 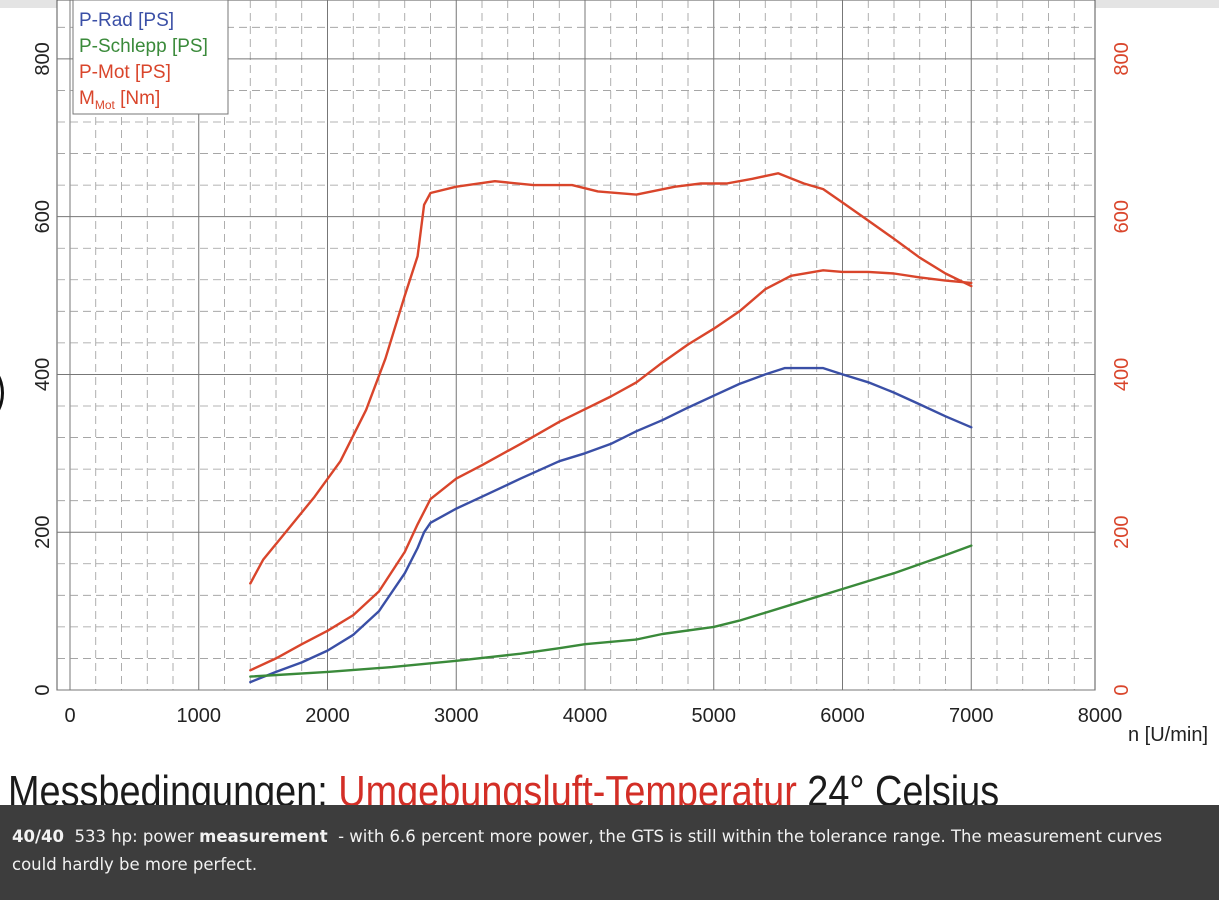 What do you see at coordinates (1122, 532) in the screenshot?
I see `y-tick-label-right: 200` at bounding box center [1122, 532].